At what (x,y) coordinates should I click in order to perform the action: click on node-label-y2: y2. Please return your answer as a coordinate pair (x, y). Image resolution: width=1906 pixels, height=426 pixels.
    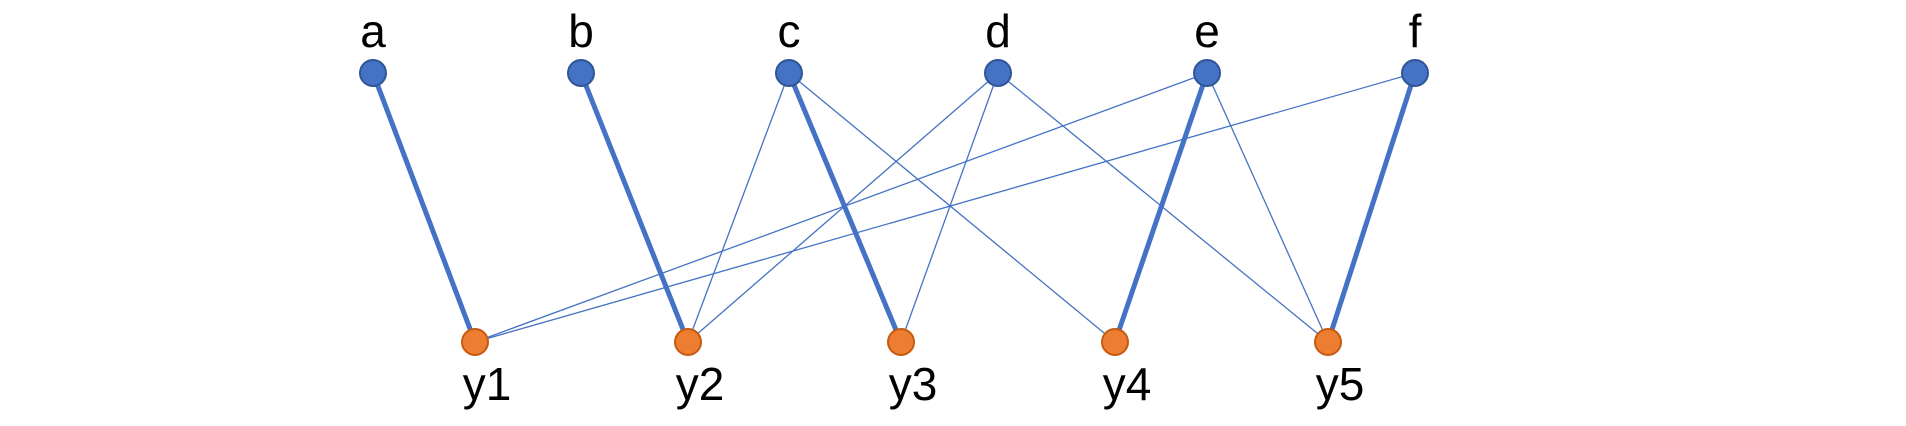
    Looking at the image, I should click on (700, 384).